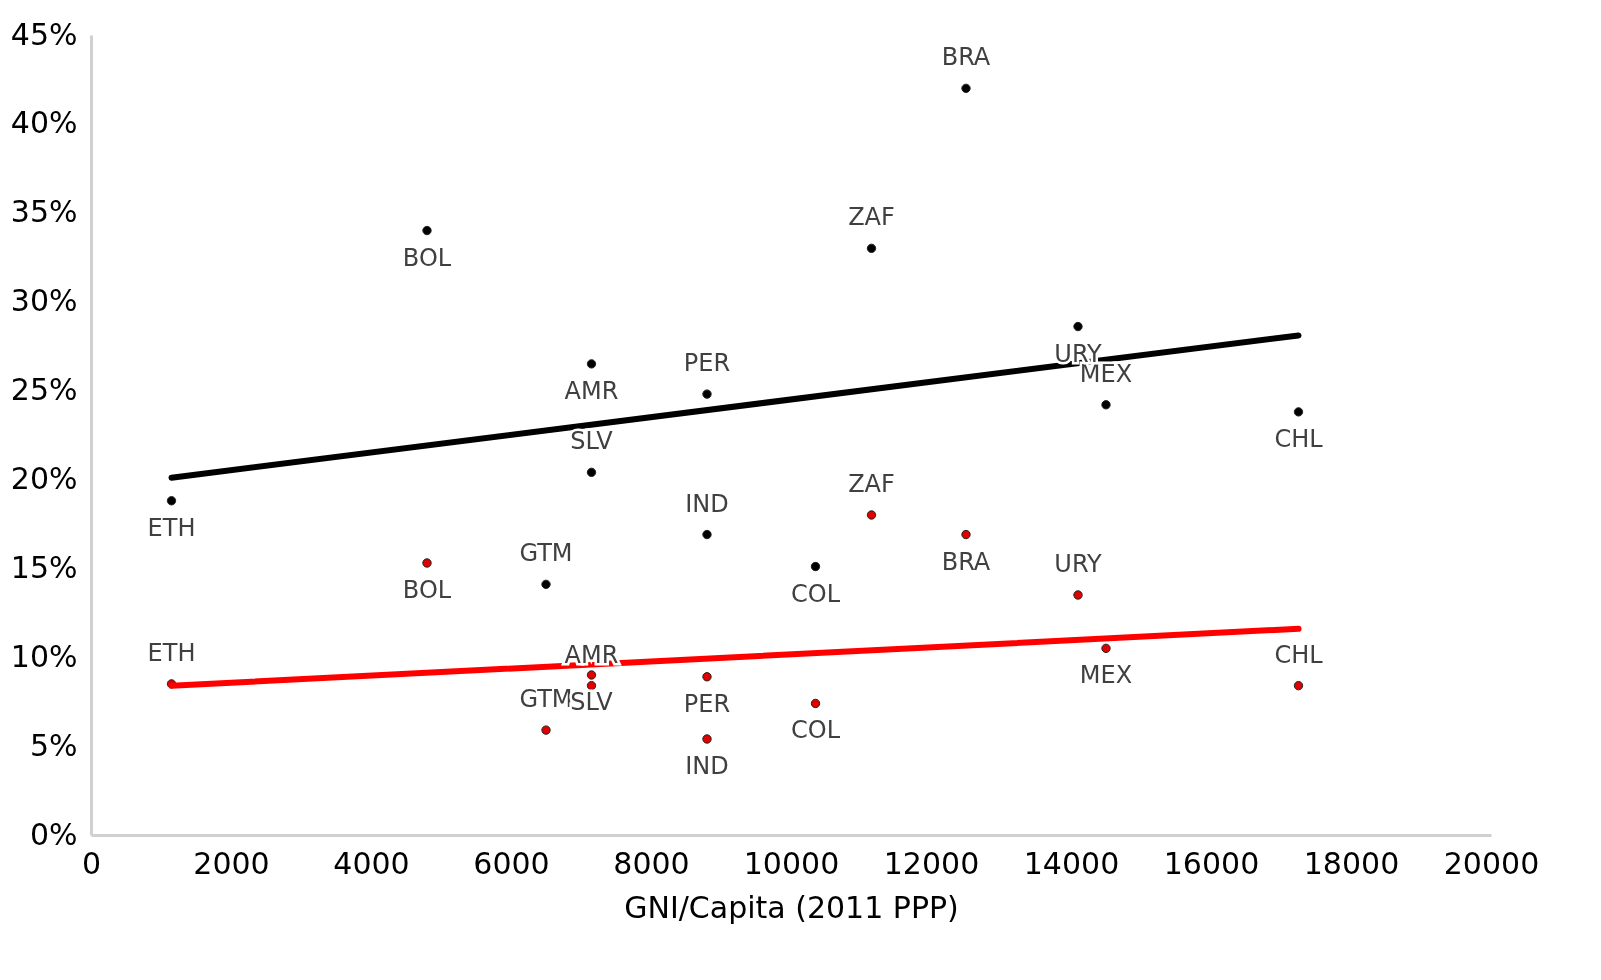  I want to click on x-tick-label: 6000, so click(511, 863).